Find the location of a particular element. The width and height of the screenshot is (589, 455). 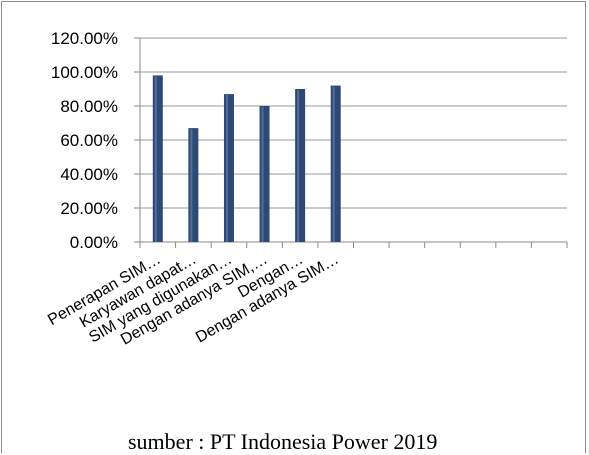

y-tick-label: 80.00% is located at coordinates (89, 106).